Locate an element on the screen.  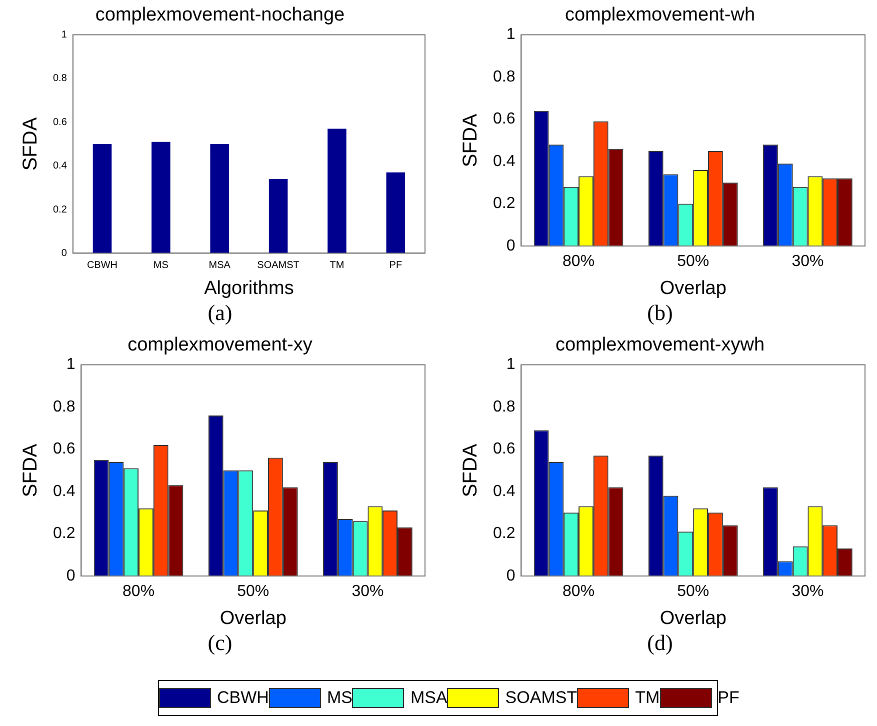
legend-label: PF is located at coordinates (729, 698).